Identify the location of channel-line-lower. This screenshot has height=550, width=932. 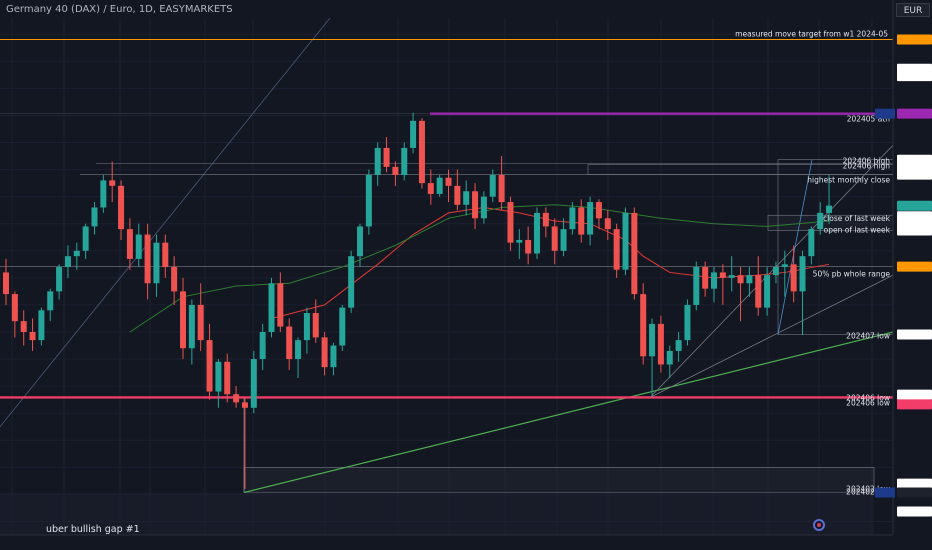
(771, 336).